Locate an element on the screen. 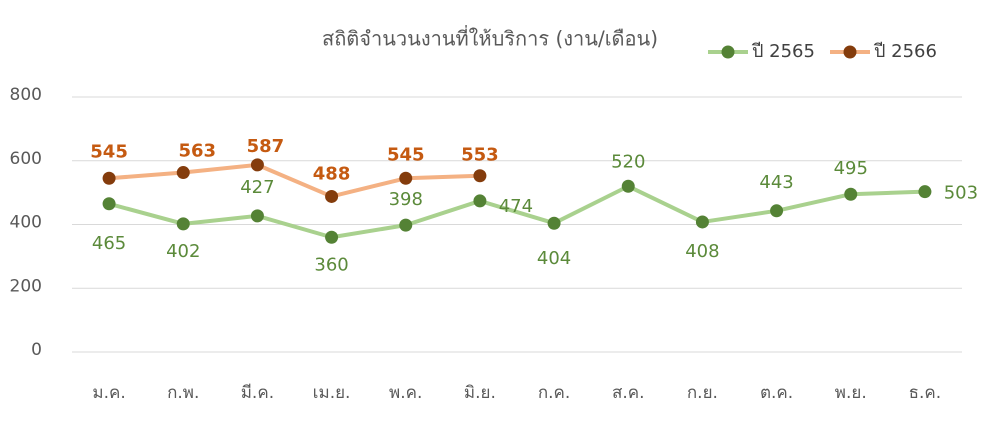  data-label: 503 is located at coordinates (961, 193).